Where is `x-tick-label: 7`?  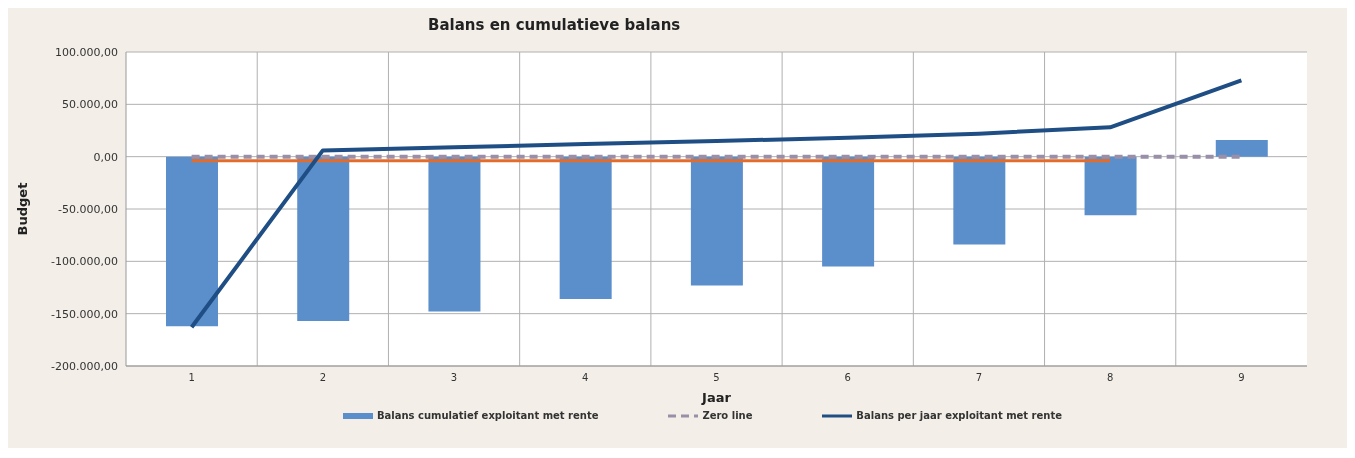
x-tick-label: 7 is located at coordinates (979, 378).